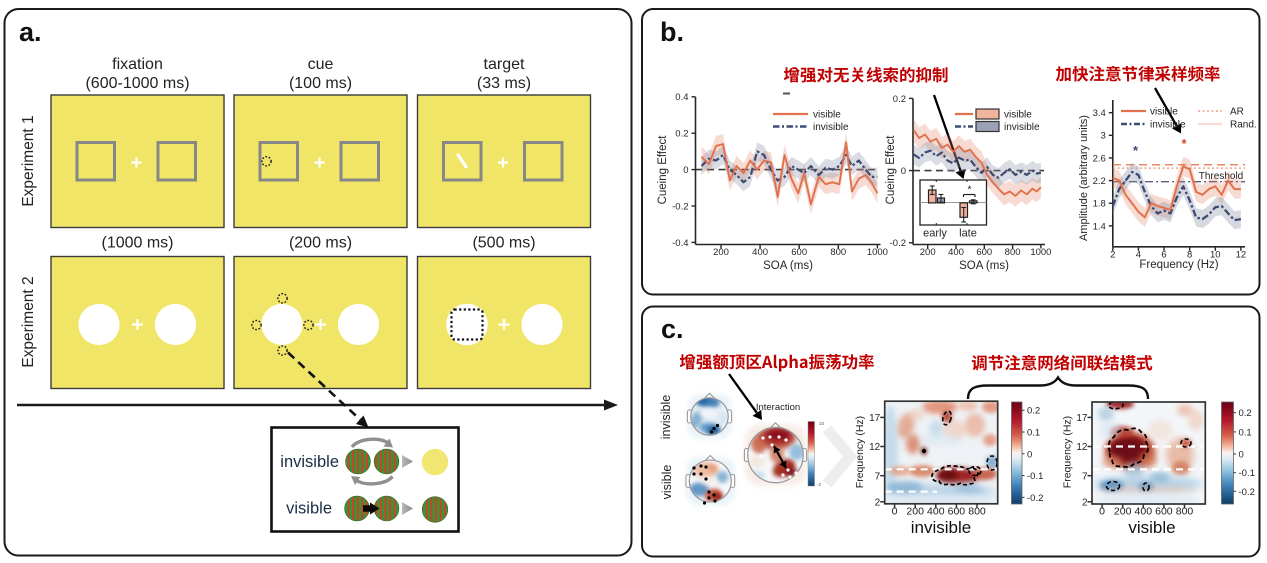  Describe the element at coordinates (1189, 254) in the screenshot. I see `svg-text: 8` at that location.